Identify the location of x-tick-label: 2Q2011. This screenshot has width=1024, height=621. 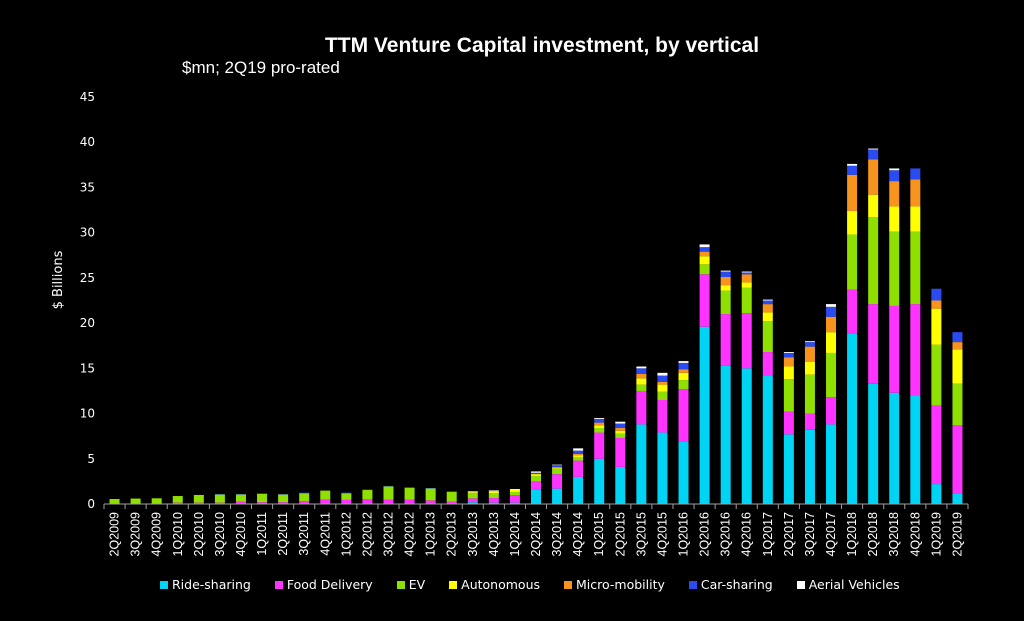
(283, 534).